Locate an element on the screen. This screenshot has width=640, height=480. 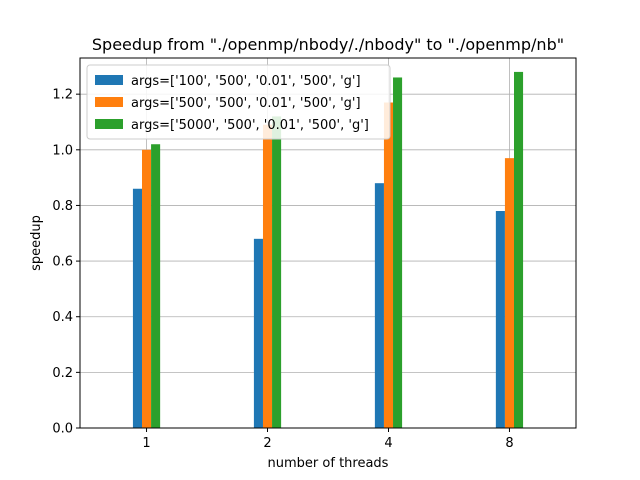
legend-box is located at coordinates (238, 102).